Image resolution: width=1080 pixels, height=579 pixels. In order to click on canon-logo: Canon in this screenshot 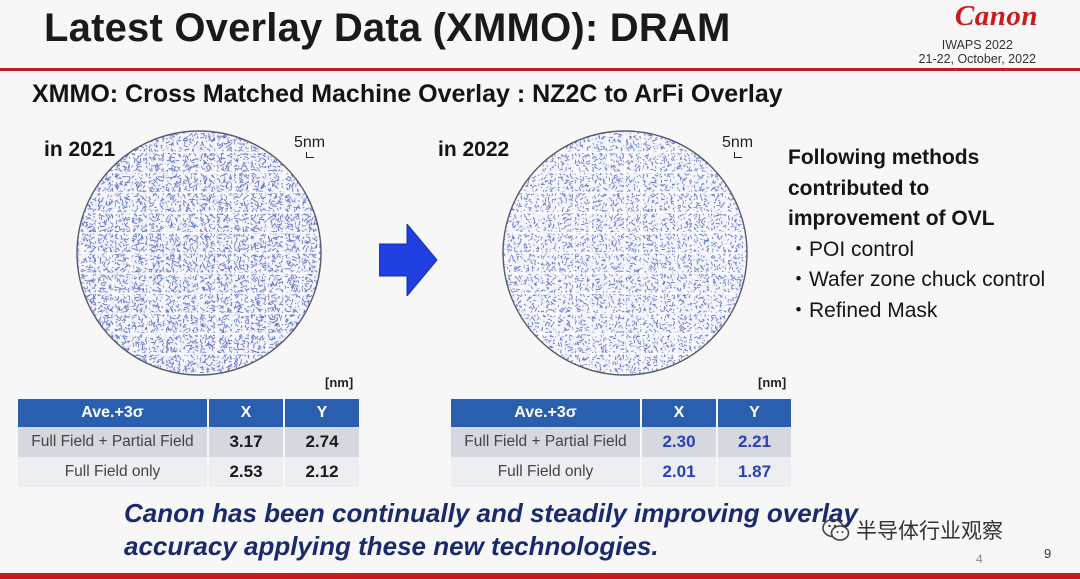, I will do `click(996, 16)`.